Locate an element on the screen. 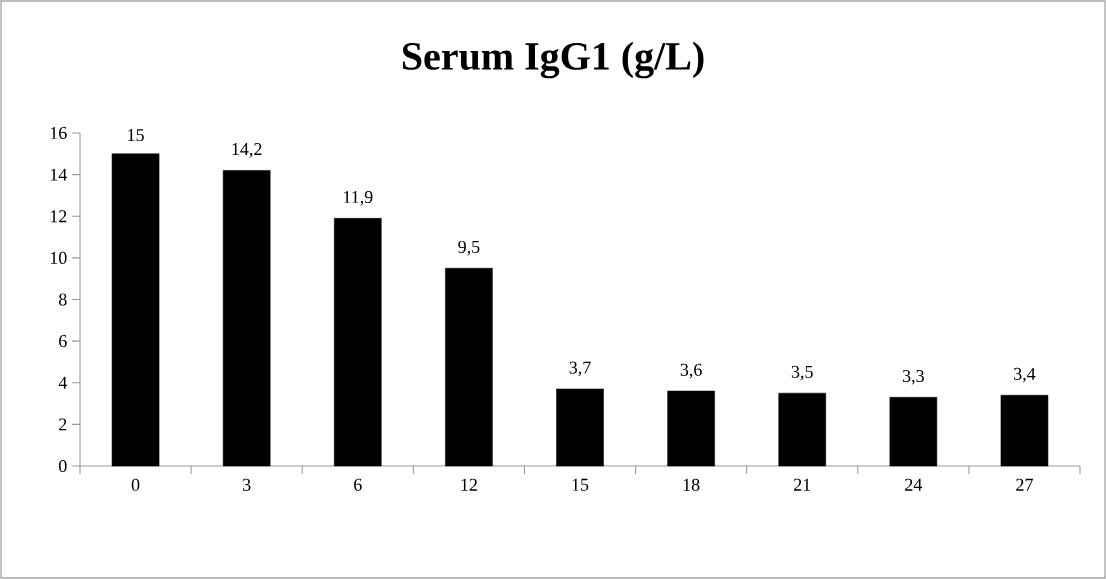  data-label: 3,5 is located at coordinates (802, 373).